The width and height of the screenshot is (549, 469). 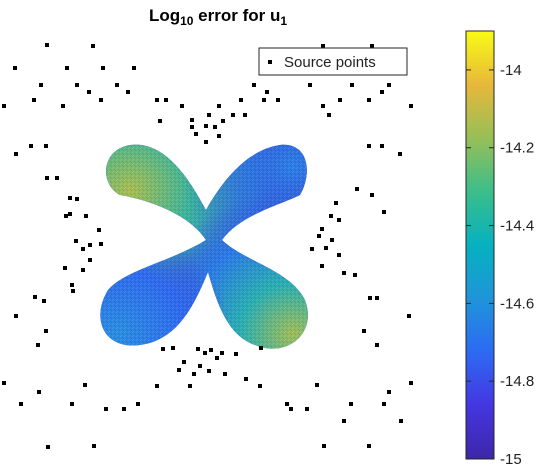 What do you see at coordinates (218, 17) in the screenshot?
I see `chart-title: Log10 error for u1` at bounding box center [218, 17].